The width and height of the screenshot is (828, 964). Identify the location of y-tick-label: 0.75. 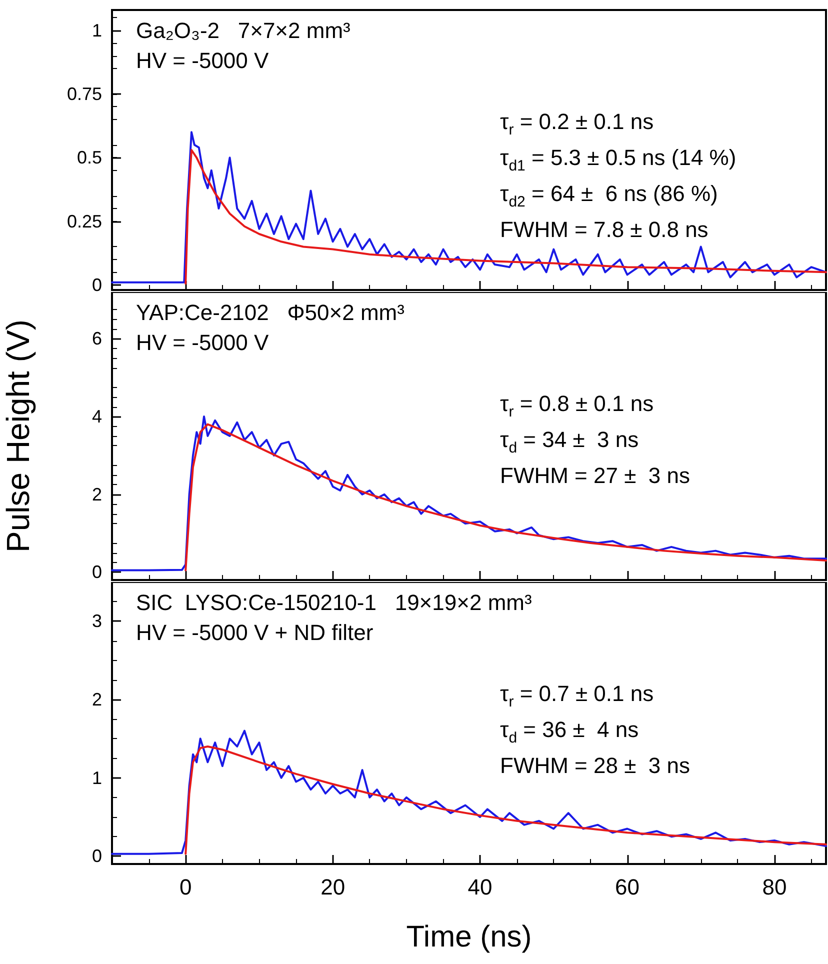
(84, 94).